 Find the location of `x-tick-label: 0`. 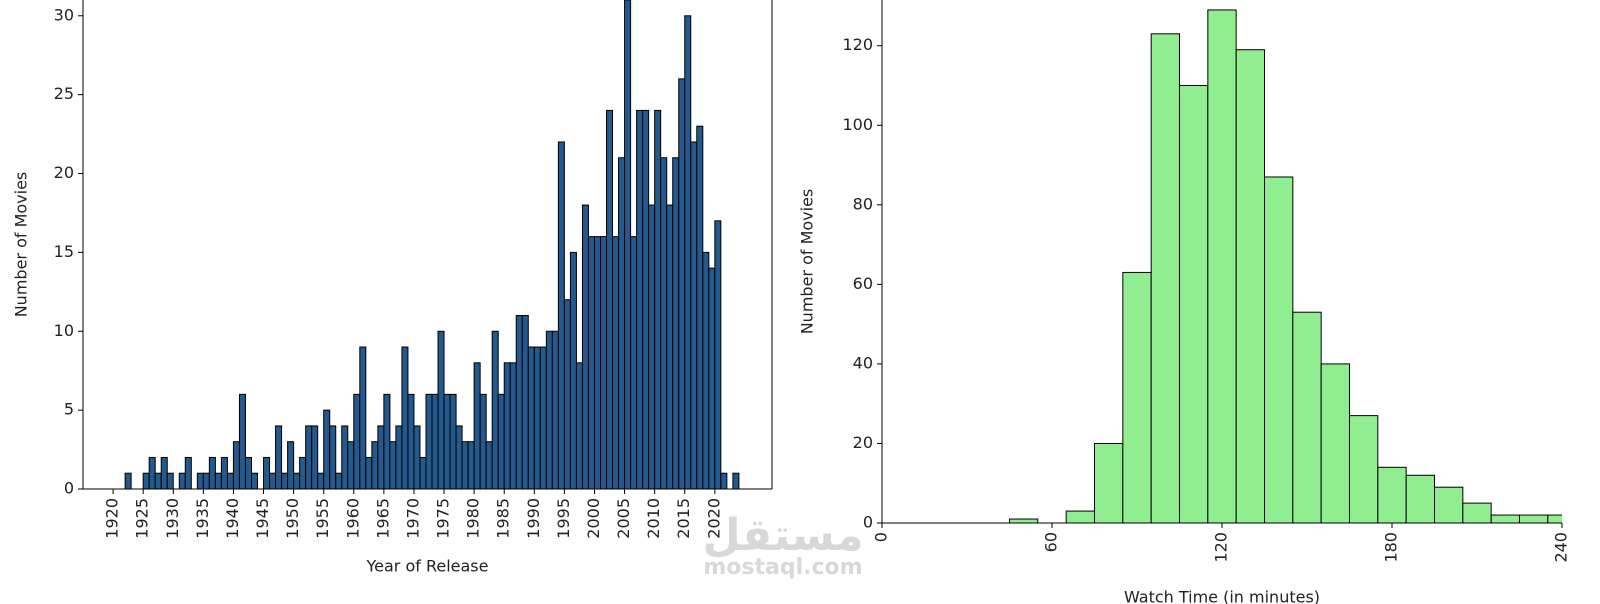

x-tick-label: 0 is located at coordinates (881, 537).